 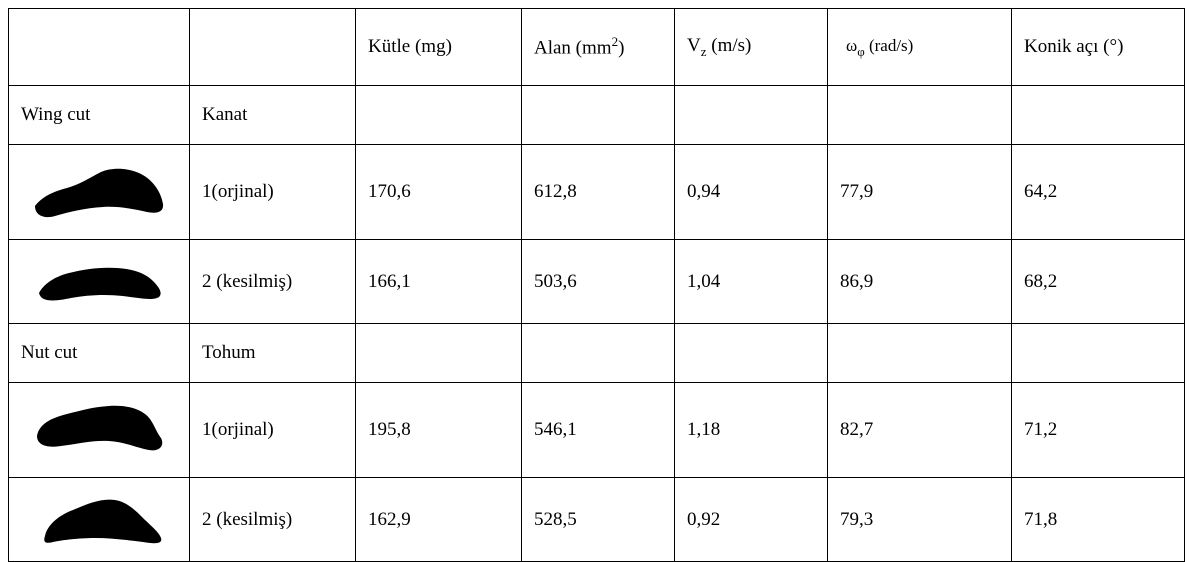 I want to click on table-row: 2 (kesilmiş) 166,1 503,6 1,04 86,9 68,2, so click(x=596, y=281).